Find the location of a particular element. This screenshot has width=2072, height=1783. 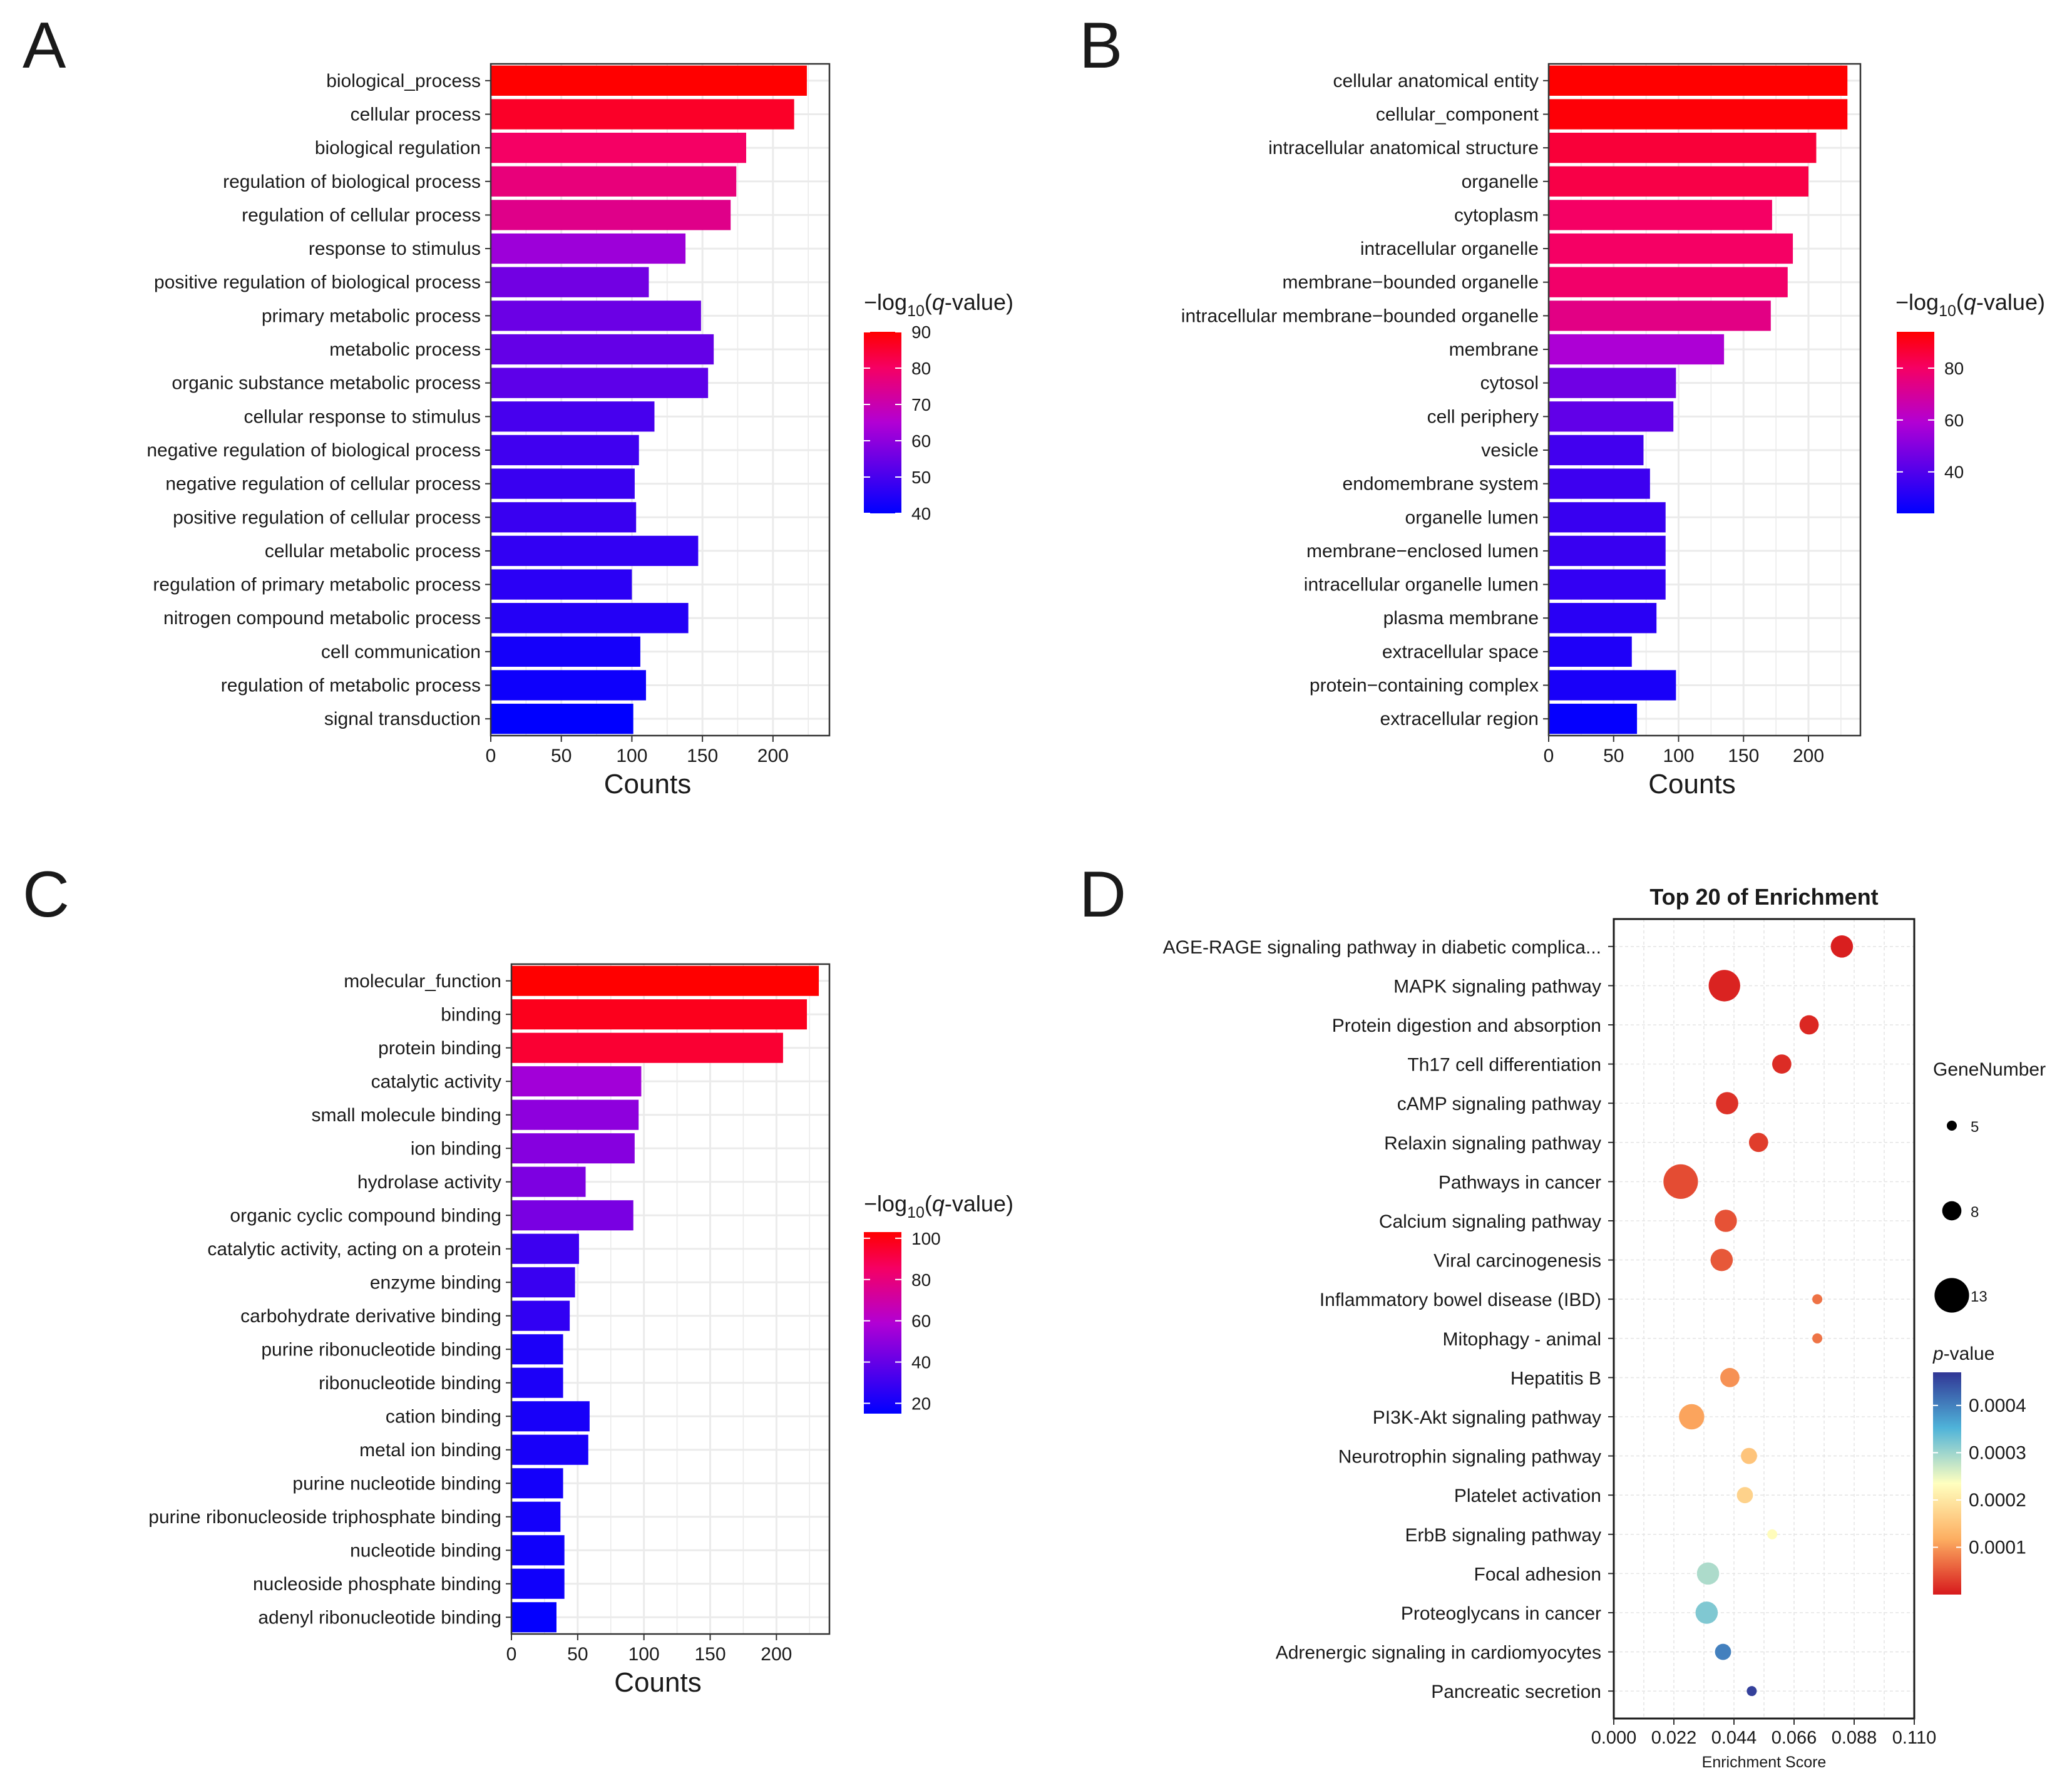

category-label: extracellular region is located at coordinates (1459, 719).